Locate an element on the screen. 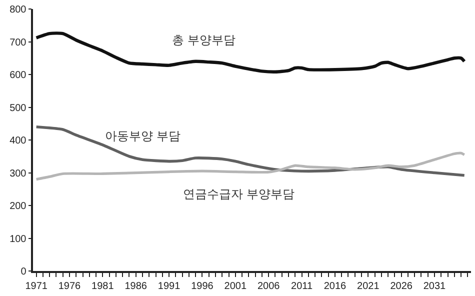 The image size is (475, 296). x-tick-label: 1981 is located at coordinates (103, 286).